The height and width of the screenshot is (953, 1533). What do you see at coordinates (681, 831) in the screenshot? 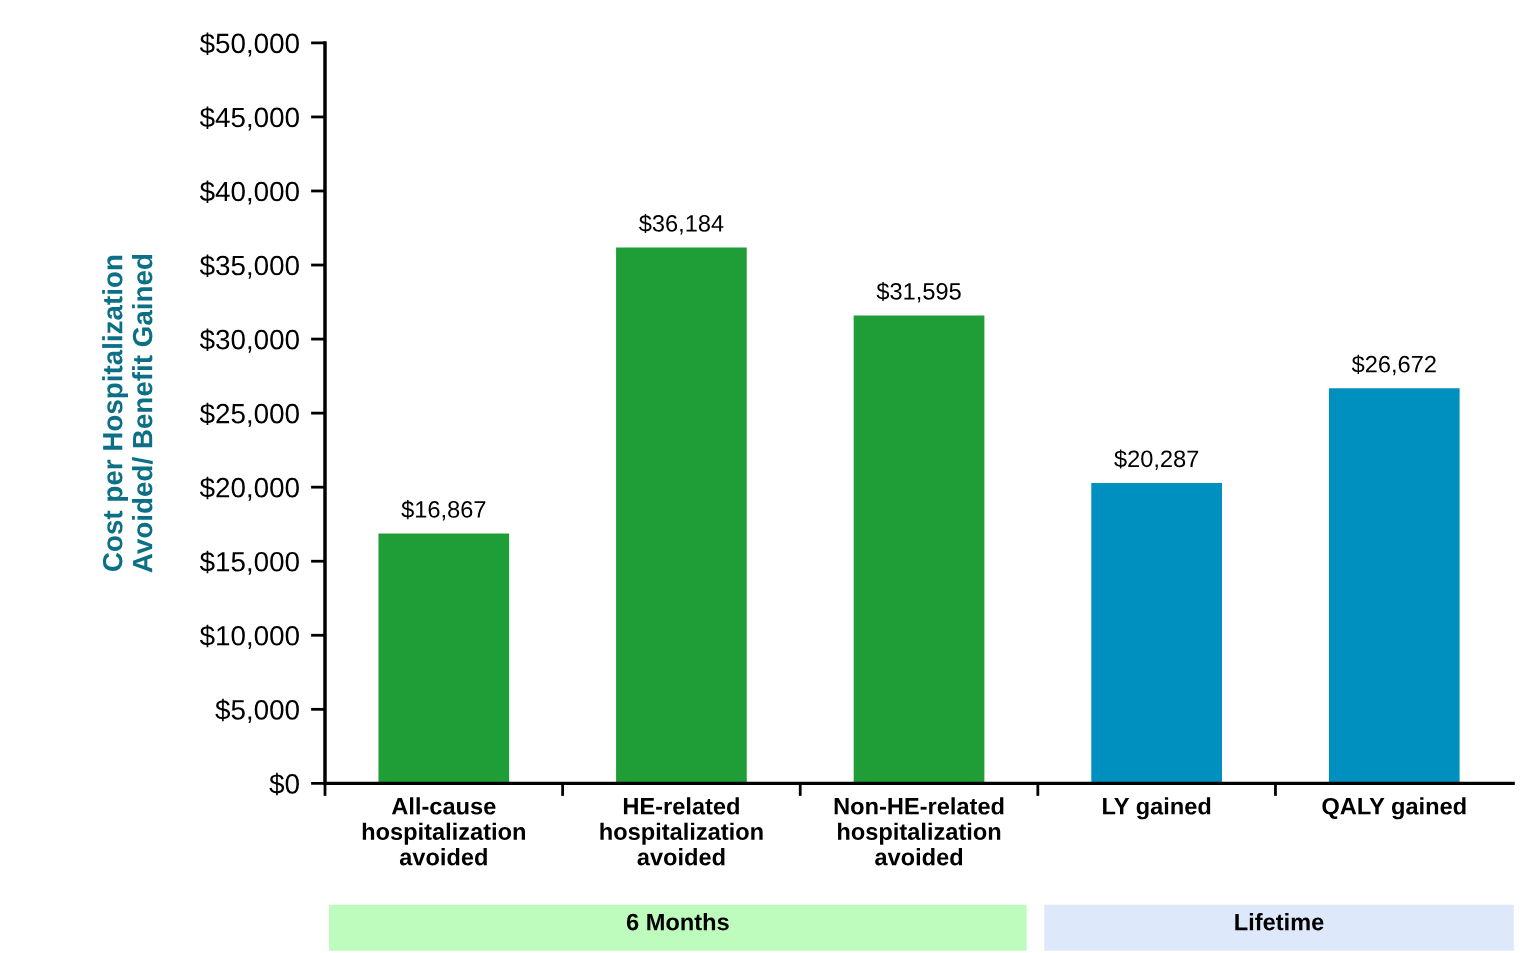
I see `x-tick-label: HE-related hospitalization avoided` at bounding box center [681, 831].